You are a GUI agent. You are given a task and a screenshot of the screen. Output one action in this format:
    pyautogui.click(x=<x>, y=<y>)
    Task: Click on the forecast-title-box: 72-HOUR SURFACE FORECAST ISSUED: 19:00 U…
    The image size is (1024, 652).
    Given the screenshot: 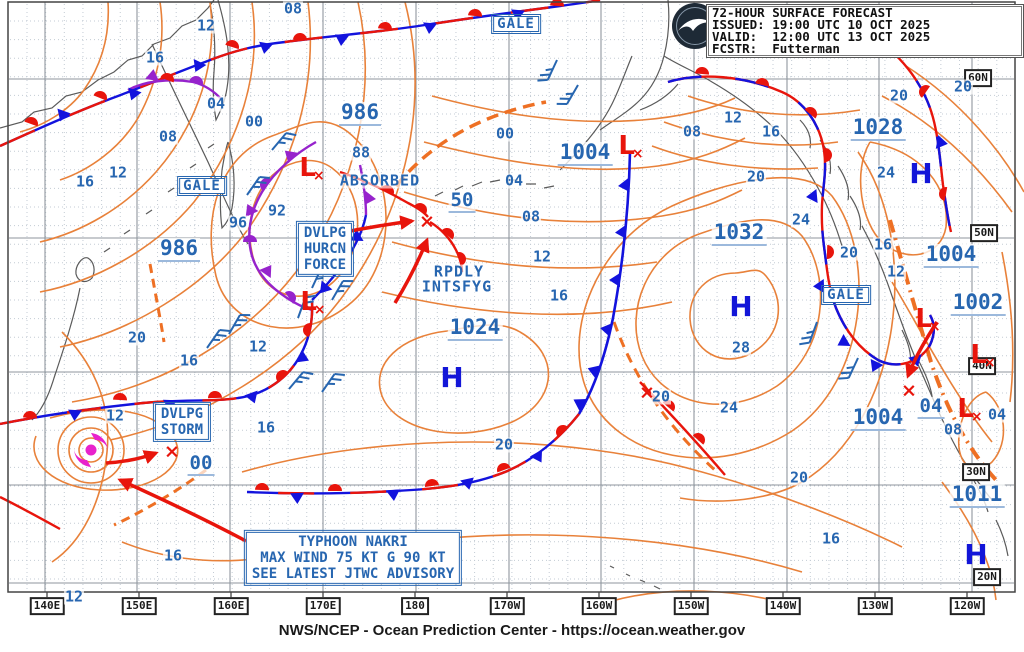 What is the action you would take?
    pyautogui.click(x=865, y=31)
    